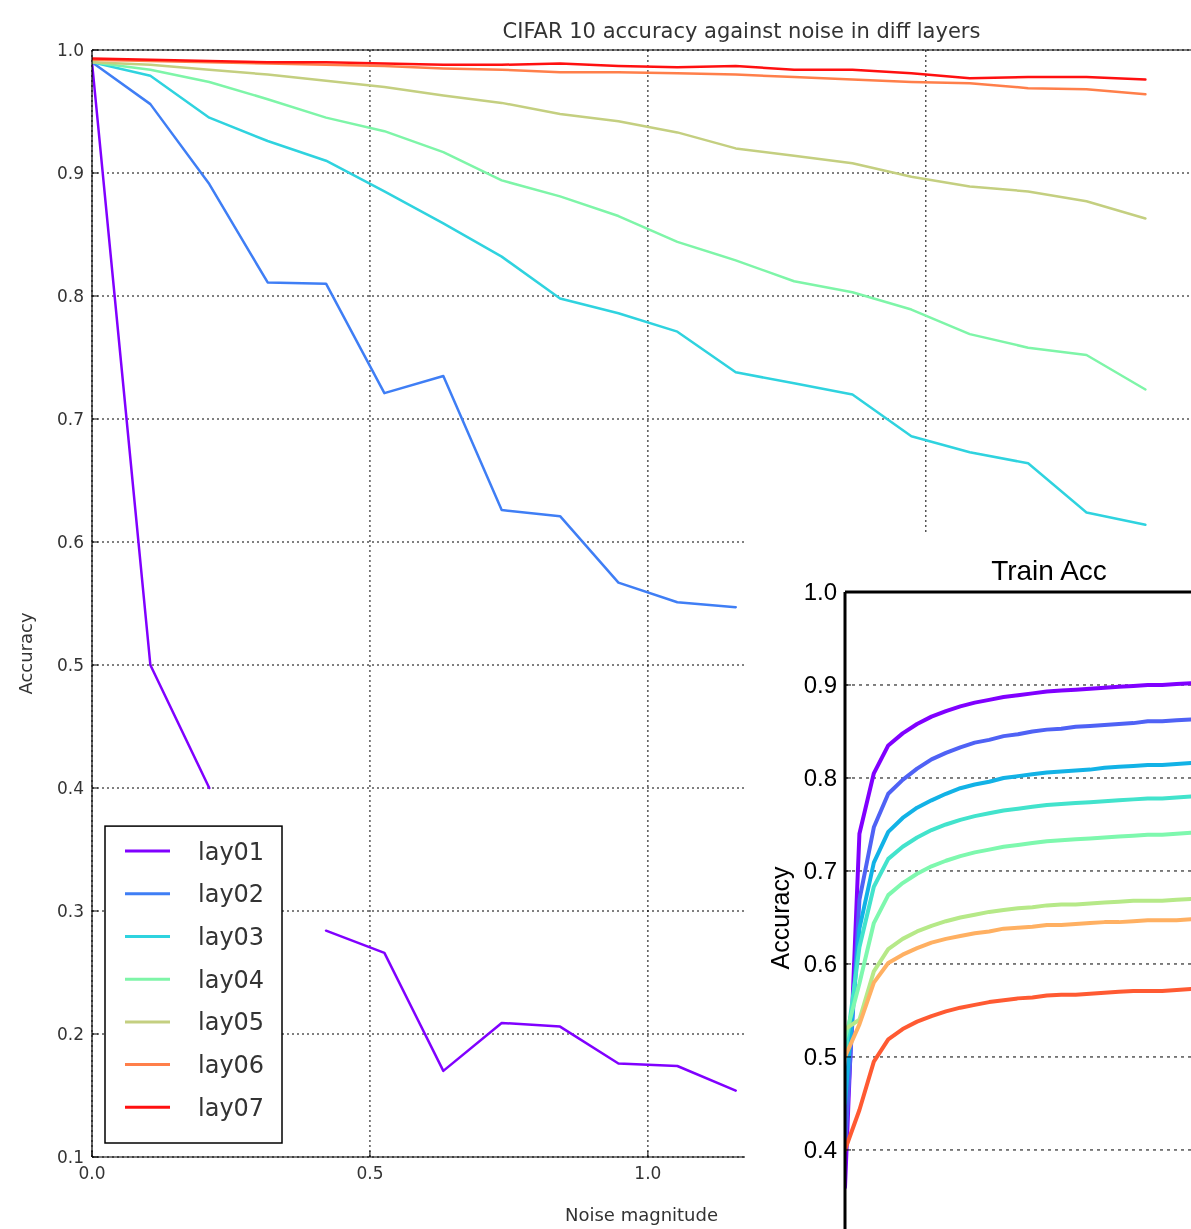  What do you see at coordinates (231, 1065) in the screenshot?
I see `legend-label: lay06` at bounding box center [231, 1065].